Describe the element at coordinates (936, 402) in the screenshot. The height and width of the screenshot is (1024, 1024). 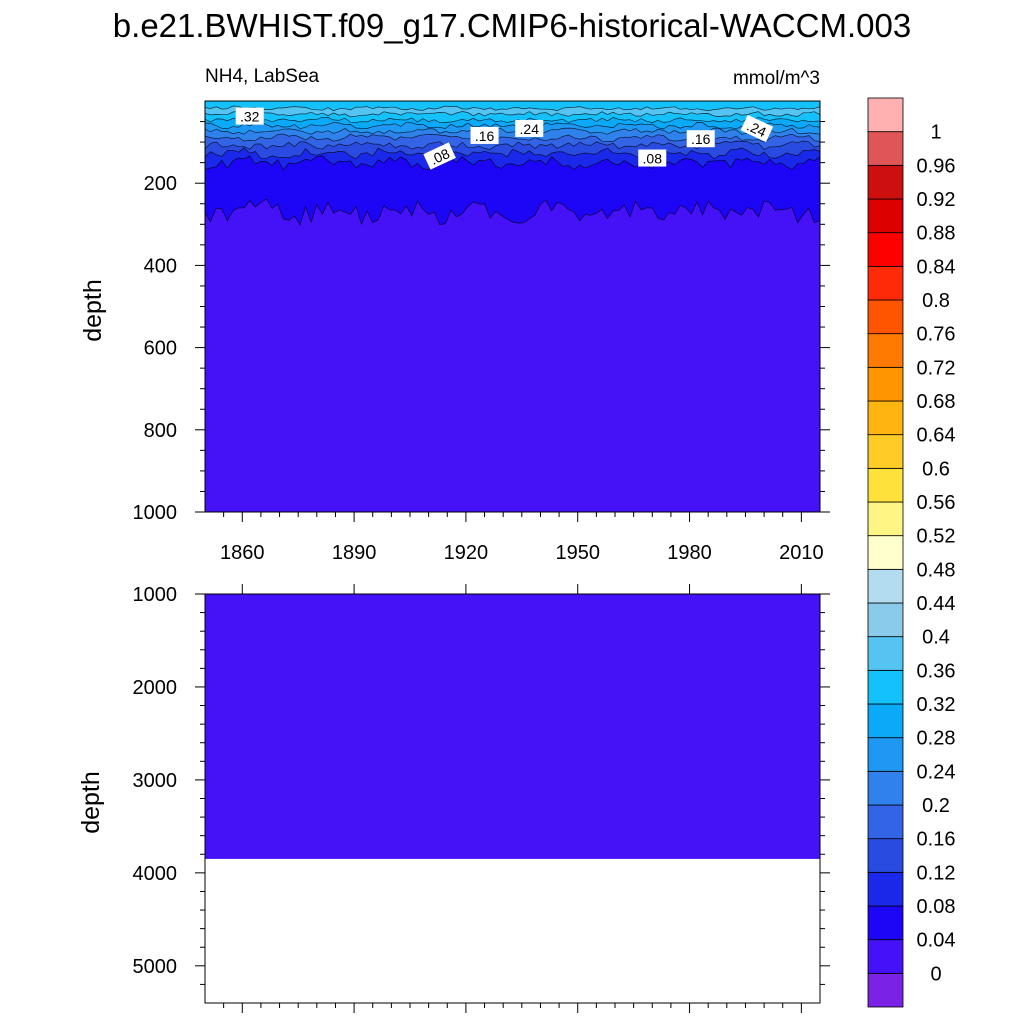
I see `colorbar-label: 0.68` at that location.